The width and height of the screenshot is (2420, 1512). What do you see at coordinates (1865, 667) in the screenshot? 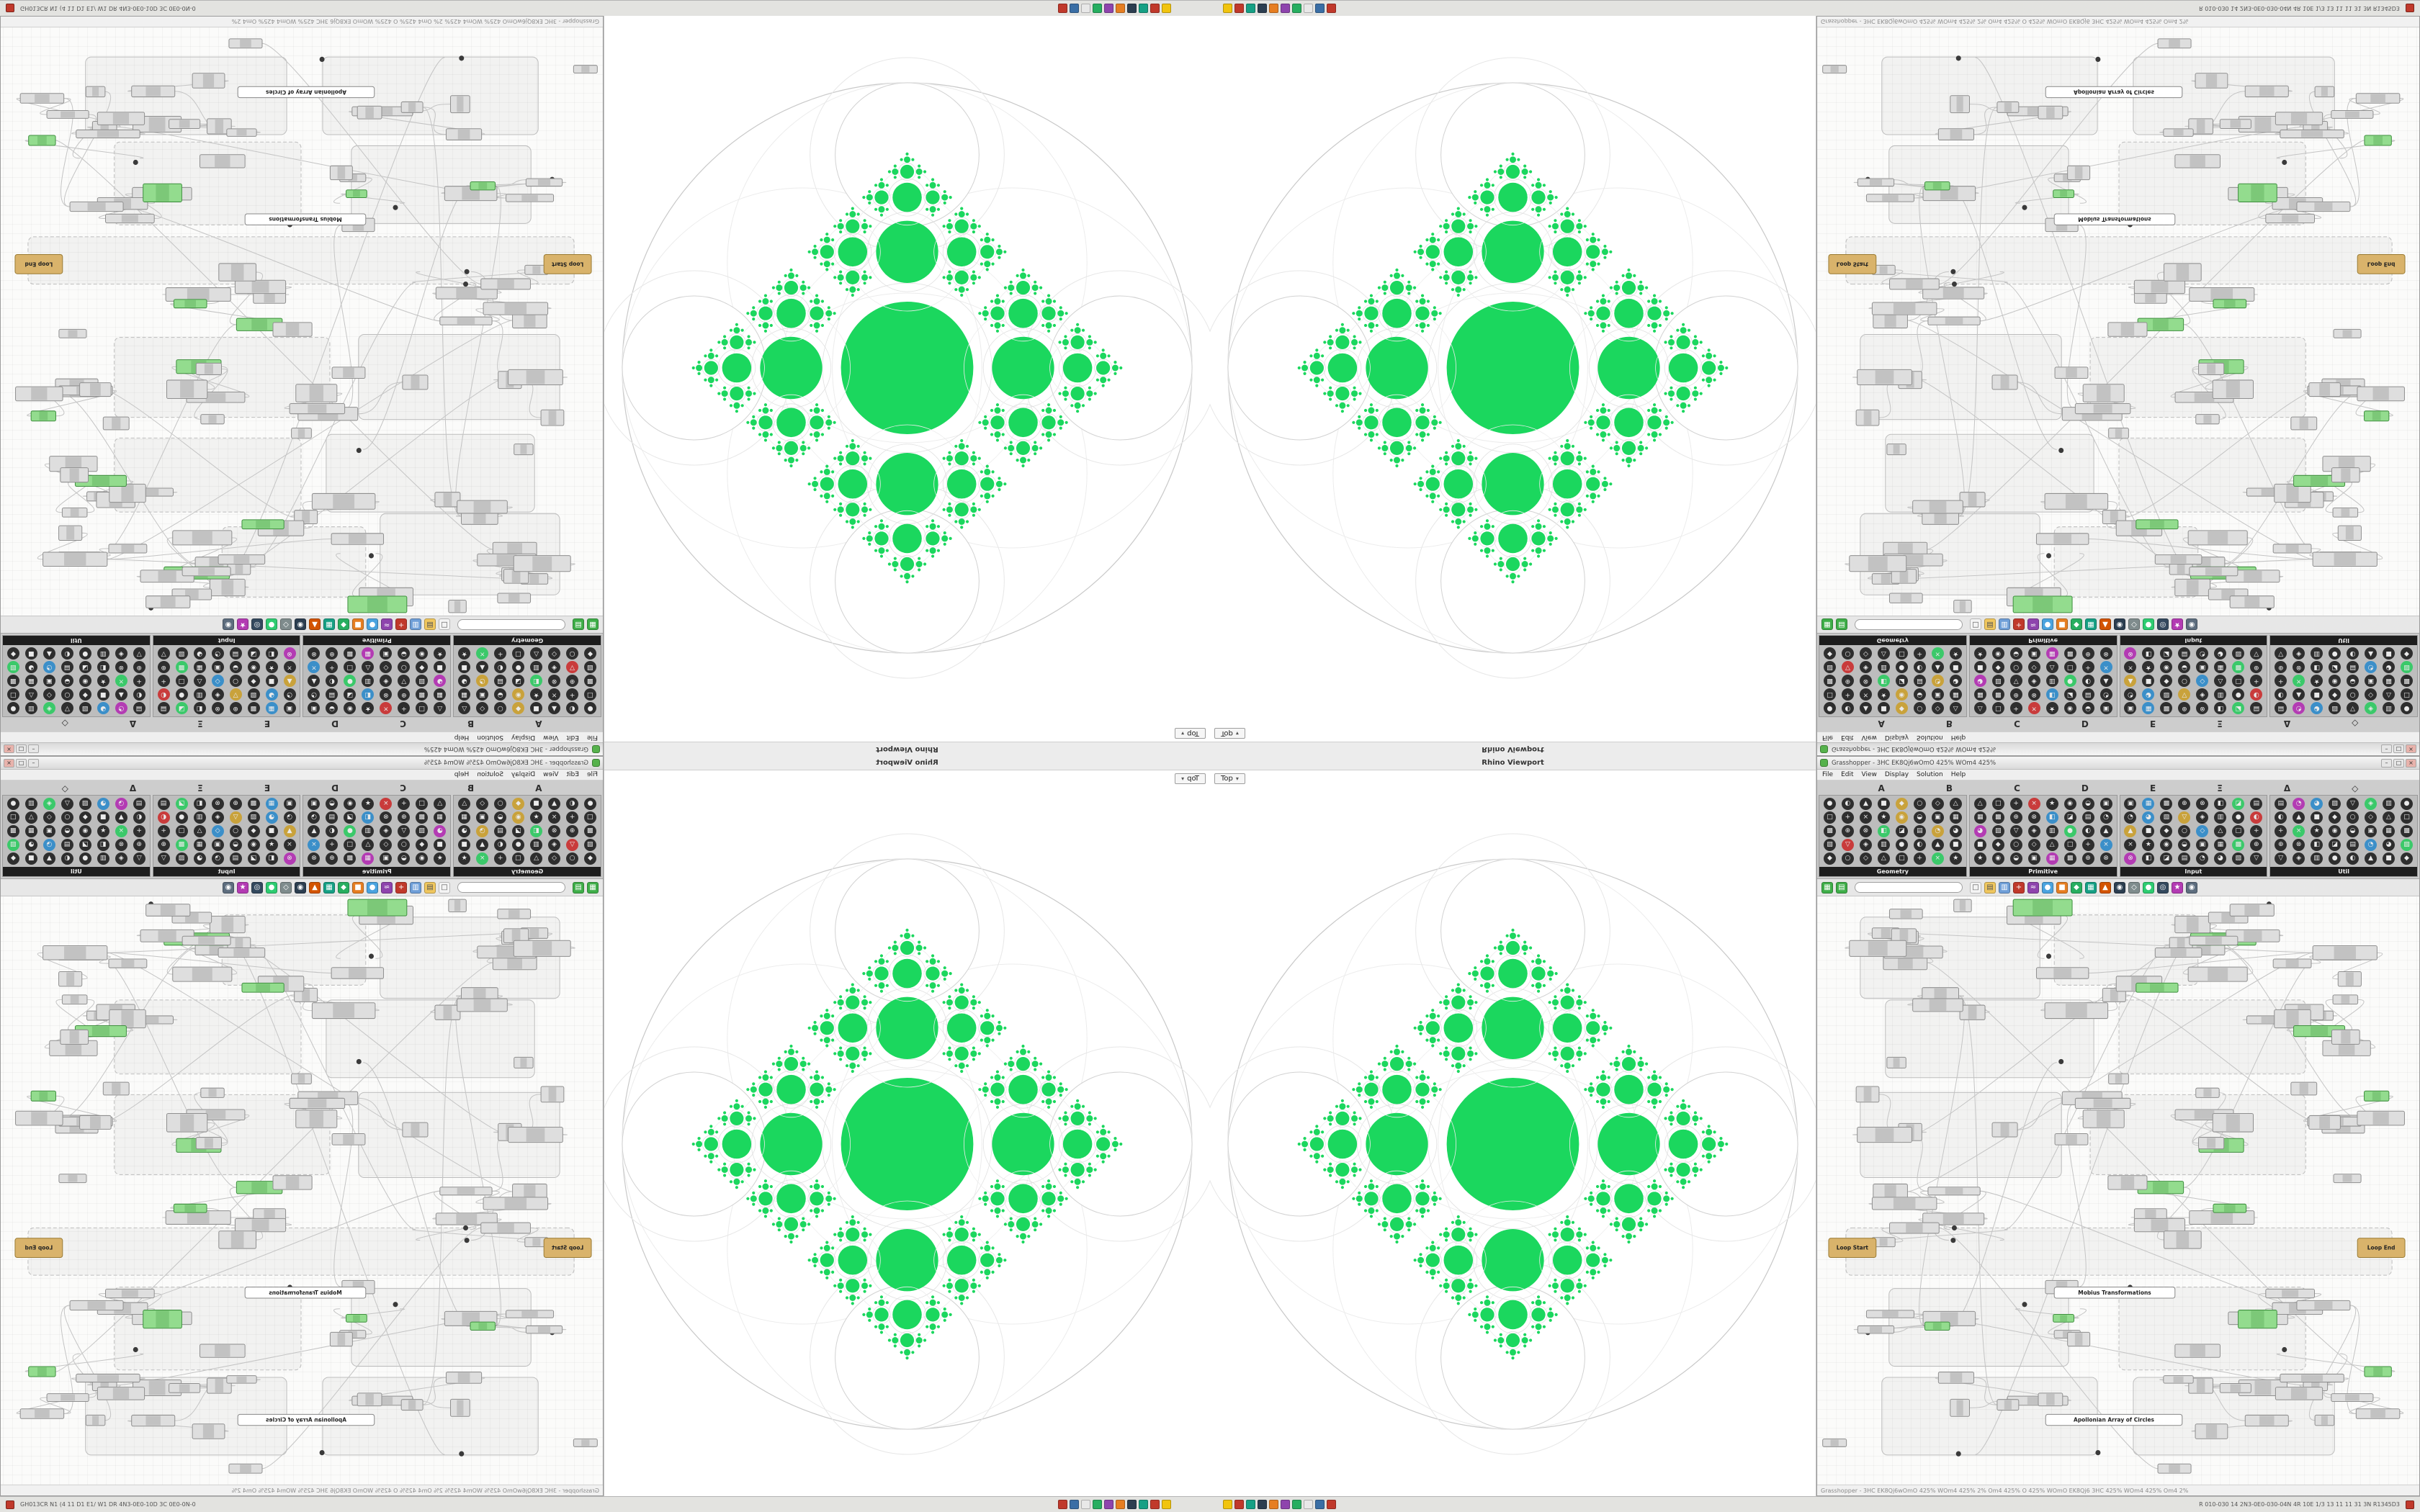
I see `component-icon: ◈` at bounding box center [1865, 667].